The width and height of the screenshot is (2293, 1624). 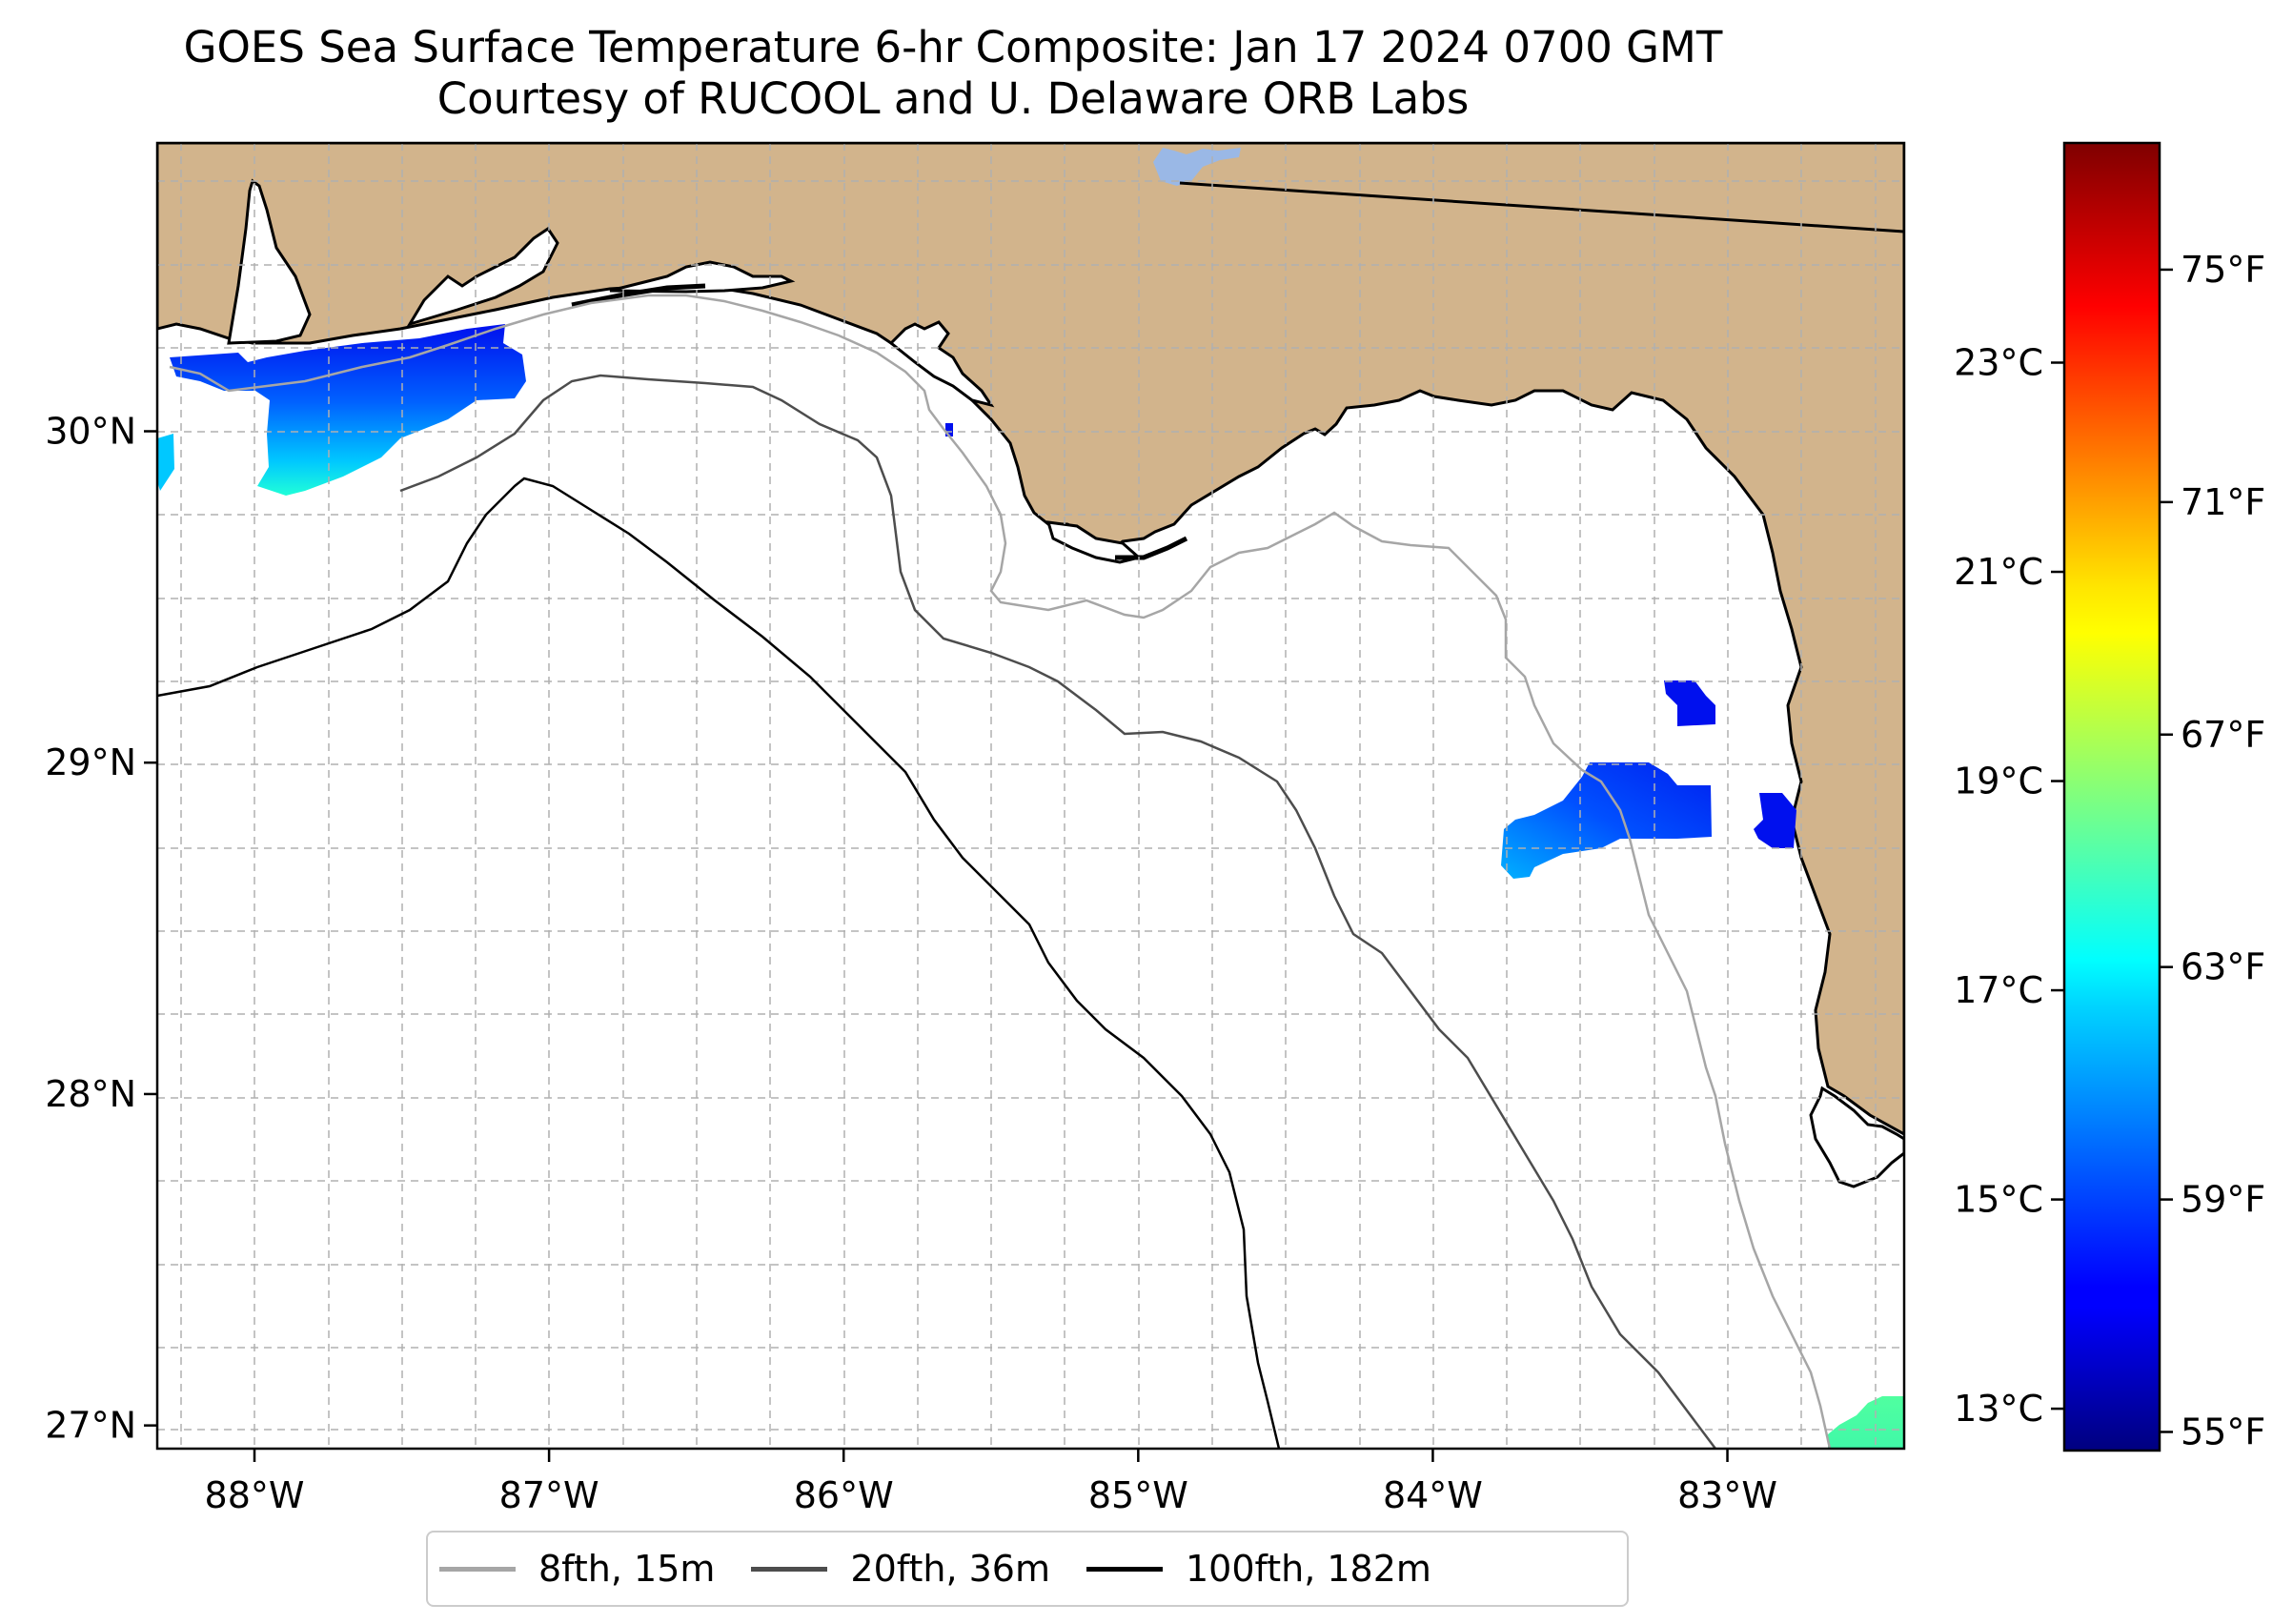 I want to click on lat-tick-label: 27°N, so click(x=91, y=1426).